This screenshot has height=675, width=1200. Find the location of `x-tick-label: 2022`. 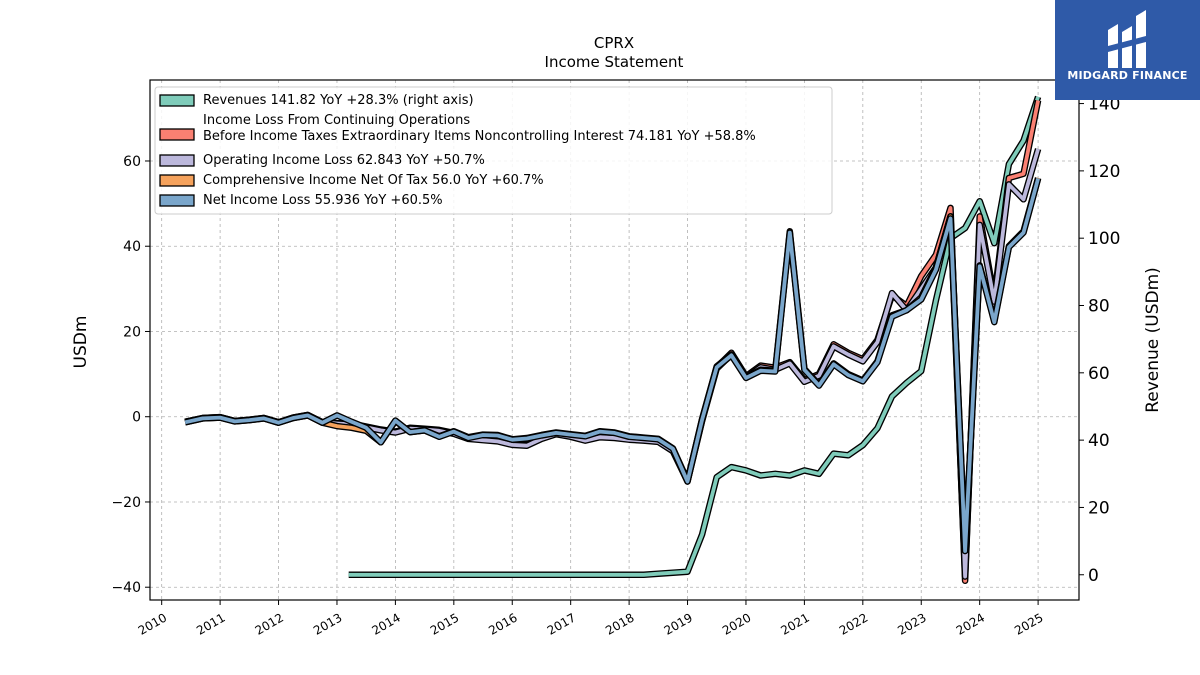

x-tick-label: 2022 is located at coordinates (853, 623).